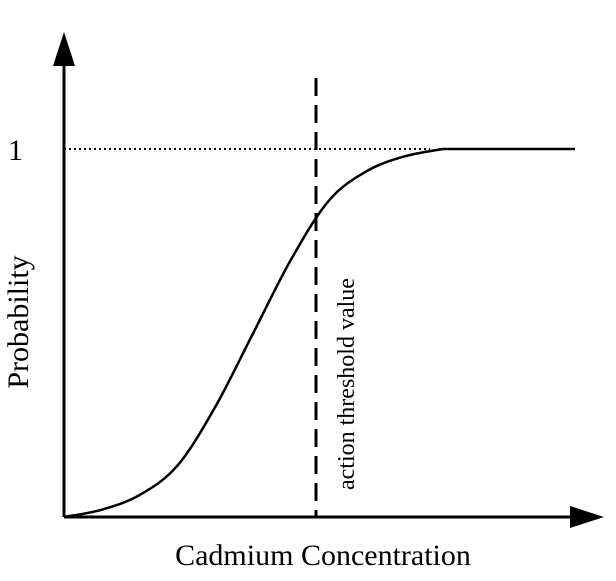 The height and width of the screenshot is (581, 616). What do you see at coordinates (15, 150) in the screenshot?
I see `y-tick-label-1: 1` at bounding box center [15, 150].